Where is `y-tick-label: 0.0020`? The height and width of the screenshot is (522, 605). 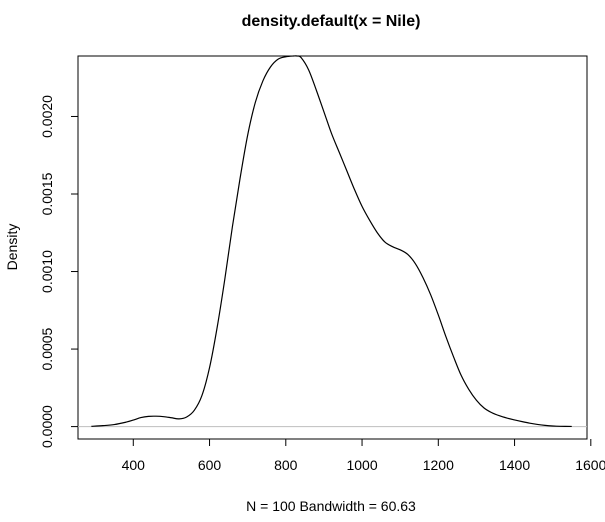
y-tick-label: 0.0020 is located at coordinates (47, 116).